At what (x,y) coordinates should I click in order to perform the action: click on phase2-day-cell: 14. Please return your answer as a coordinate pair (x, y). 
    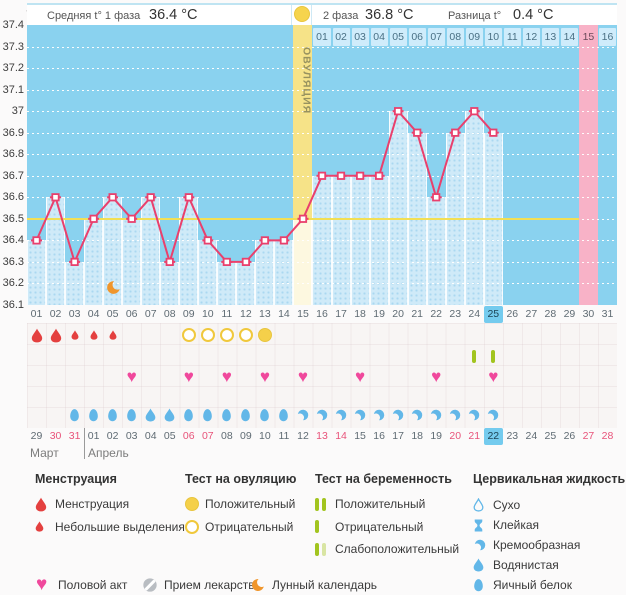
    Looking at the image, I should click on (569, 37).